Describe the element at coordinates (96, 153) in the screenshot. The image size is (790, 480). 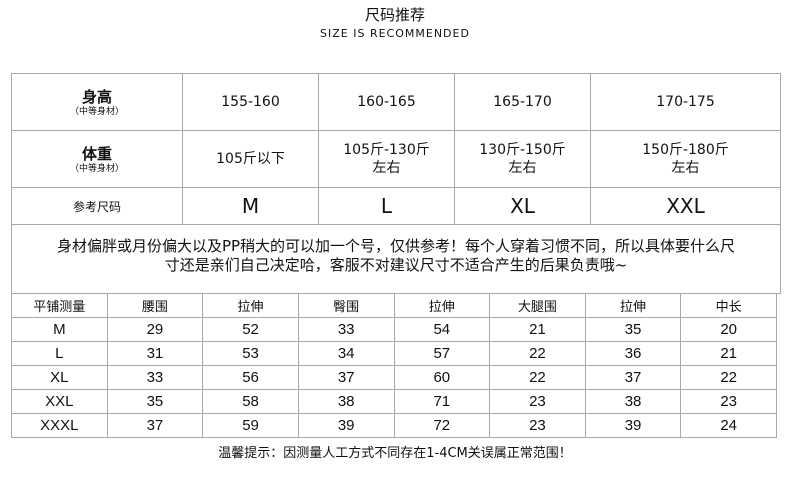
I see `row-label: 体重` at that location.